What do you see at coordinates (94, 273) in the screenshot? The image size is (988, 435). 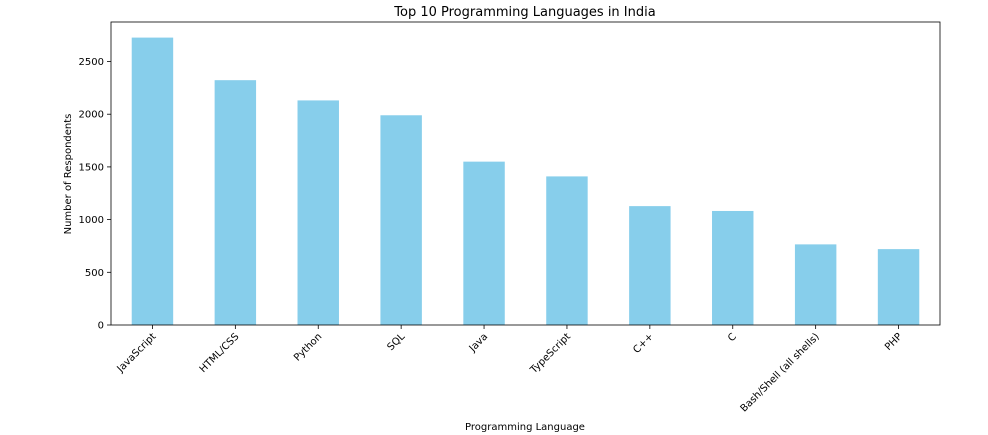 I see `y-tick-label-1: 500` at bounding box center [94, 273].